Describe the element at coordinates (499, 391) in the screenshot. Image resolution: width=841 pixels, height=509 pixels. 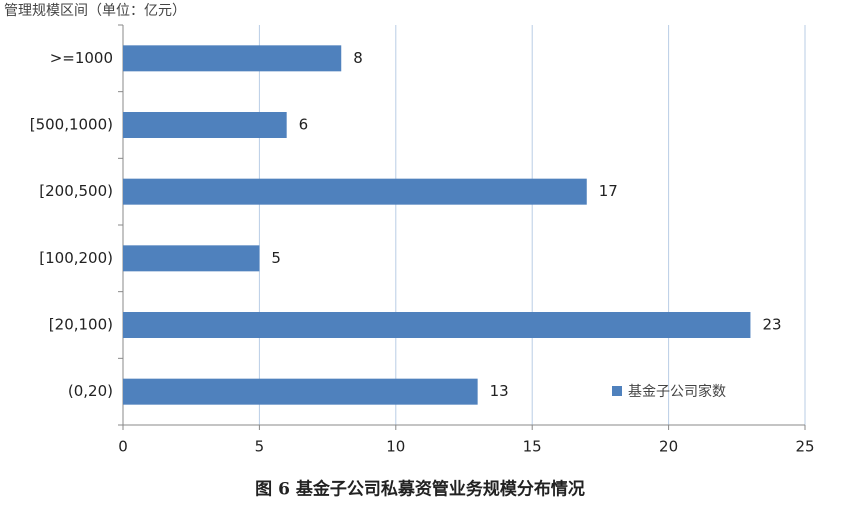
I see `data-label: 13` at that location.